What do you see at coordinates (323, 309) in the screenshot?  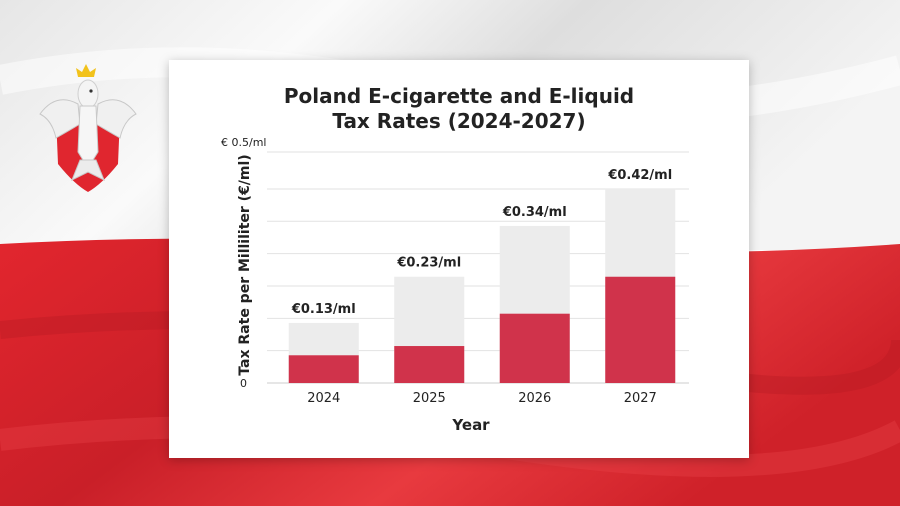 I see `data-label-2024: €0.13/ml` at bounding box center [323, 309].